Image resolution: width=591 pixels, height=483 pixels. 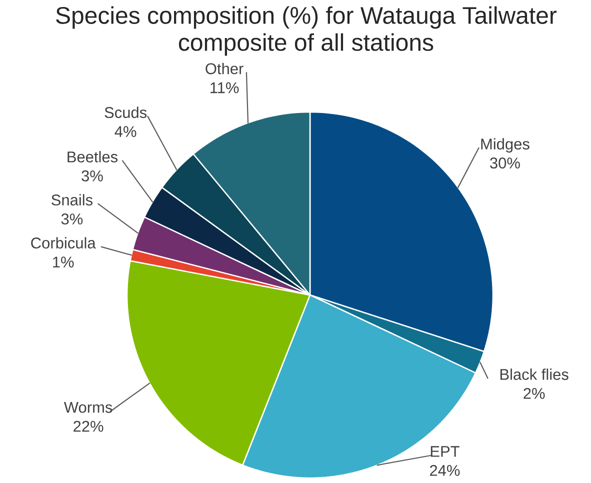 I want to click on slice-label: Black flies, so click(x=534, y=374).